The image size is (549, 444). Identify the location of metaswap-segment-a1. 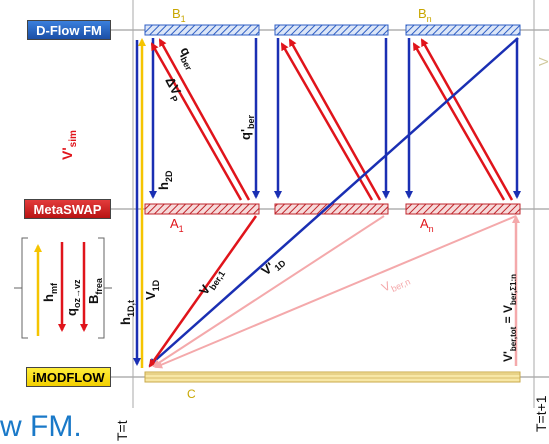
(202, 209).